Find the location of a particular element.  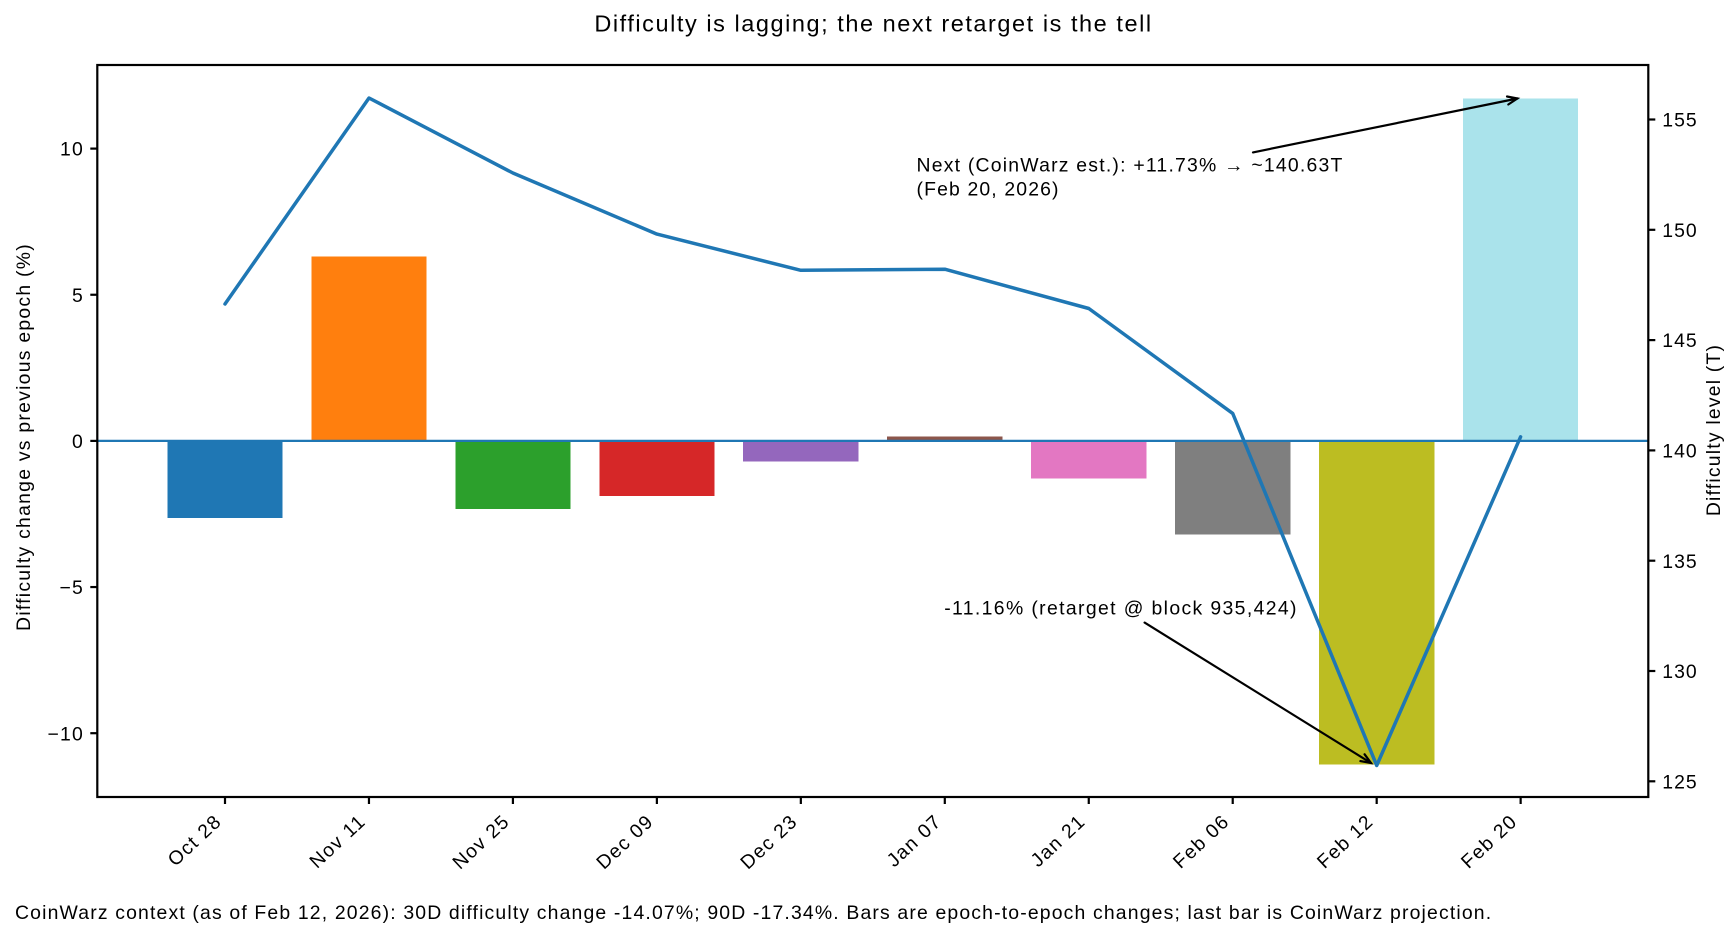

svg-text: Difficulty level (T) is located at coordinates (1714, 430).